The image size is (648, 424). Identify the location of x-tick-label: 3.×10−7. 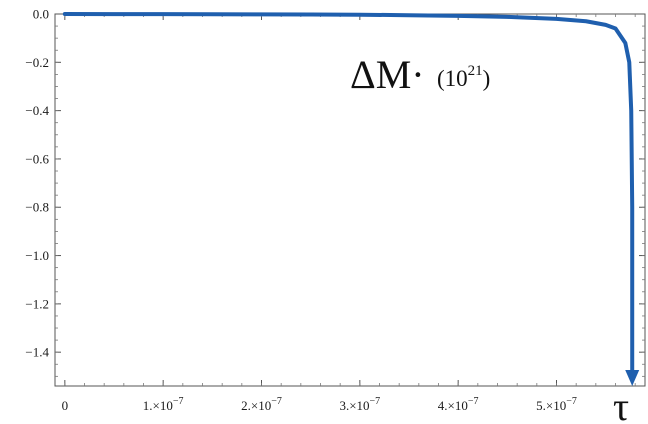
(359, 404).